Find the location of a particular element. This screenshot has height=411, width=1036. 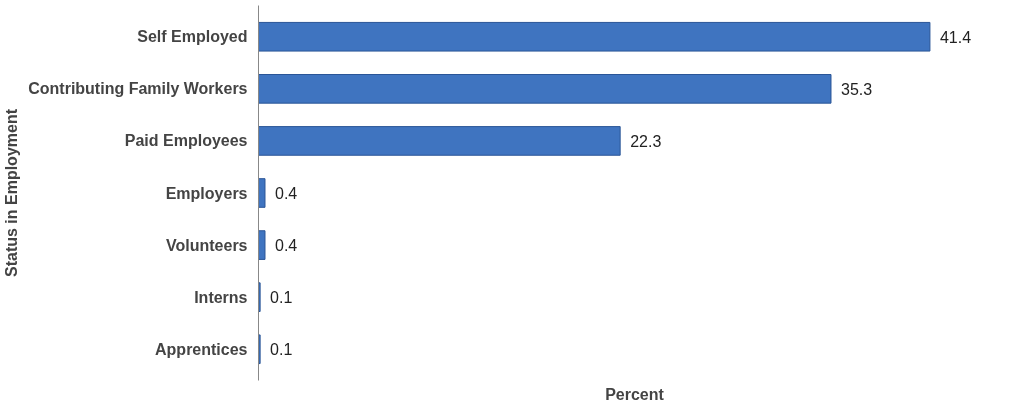

data-label: 35.3 is located at coordinates (857, 89).